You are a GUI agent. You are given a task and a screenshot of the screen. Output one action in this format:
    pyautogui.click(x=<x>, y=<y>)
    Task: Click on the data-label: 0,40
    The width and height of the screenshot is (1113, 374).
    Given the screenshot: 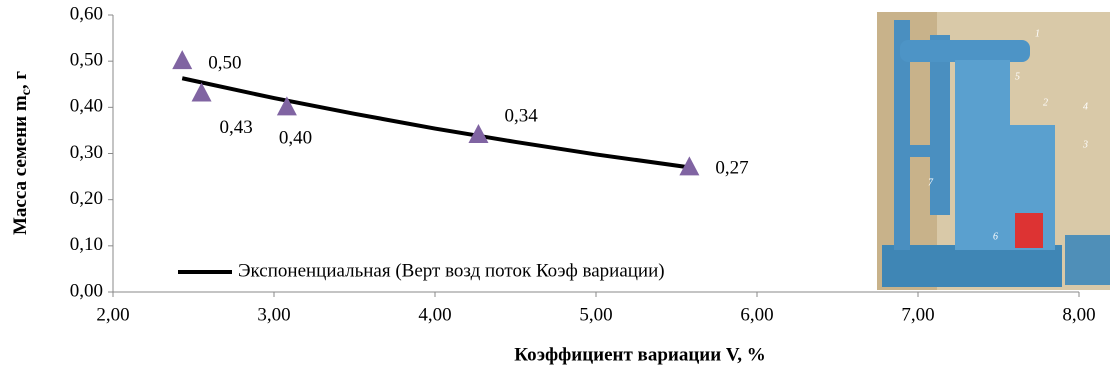 What is the action you would take?
    pyautogui.click(x=295, y=138)
    